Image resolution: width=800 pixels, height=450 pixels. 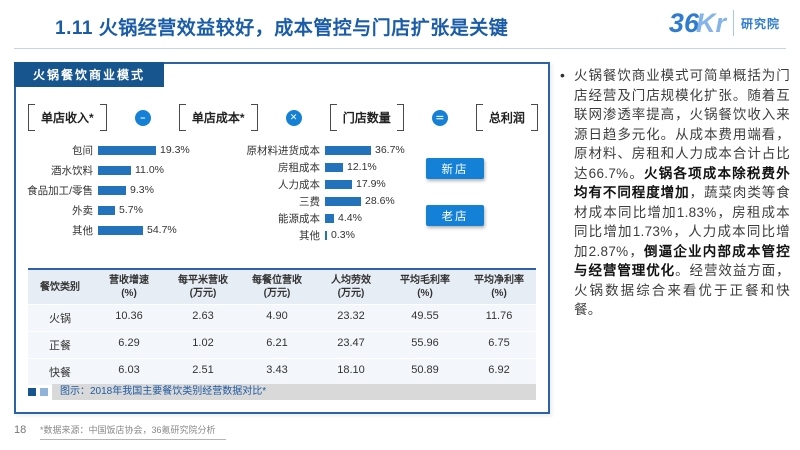 I want to click on table-cell: 6.75, so click(x=499, y=345).